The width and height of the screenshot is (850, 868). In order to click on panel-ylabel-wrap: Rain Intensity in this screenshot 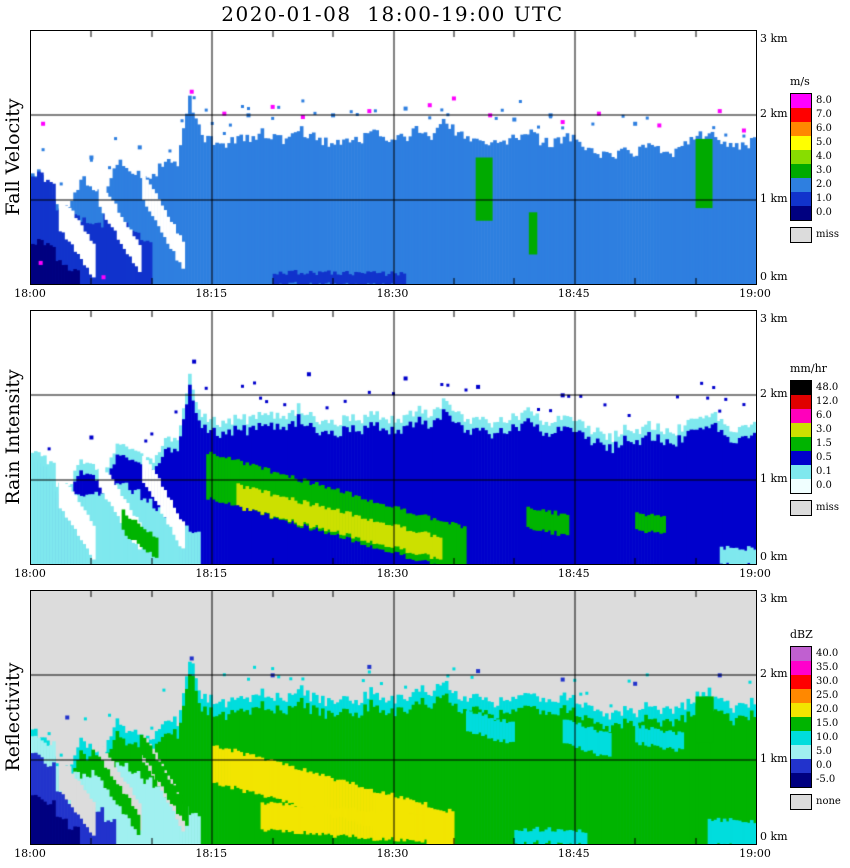, I will do `click(13, 436)`.